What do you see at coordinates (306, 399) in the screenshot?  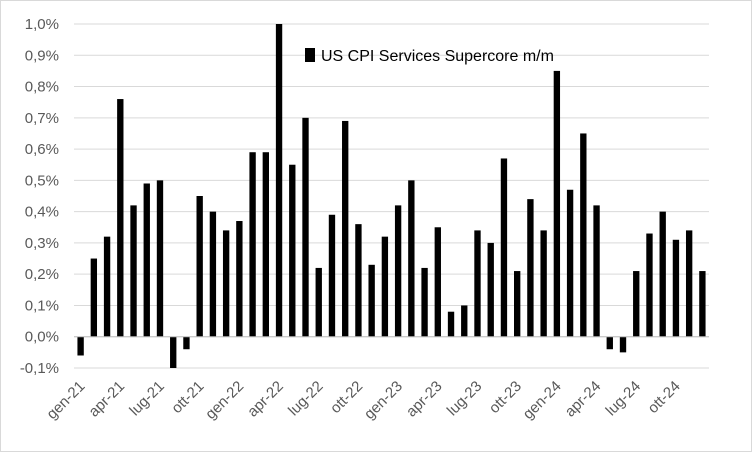 I see `x-tick-label: lug-22` at bounding box center [306, 399].